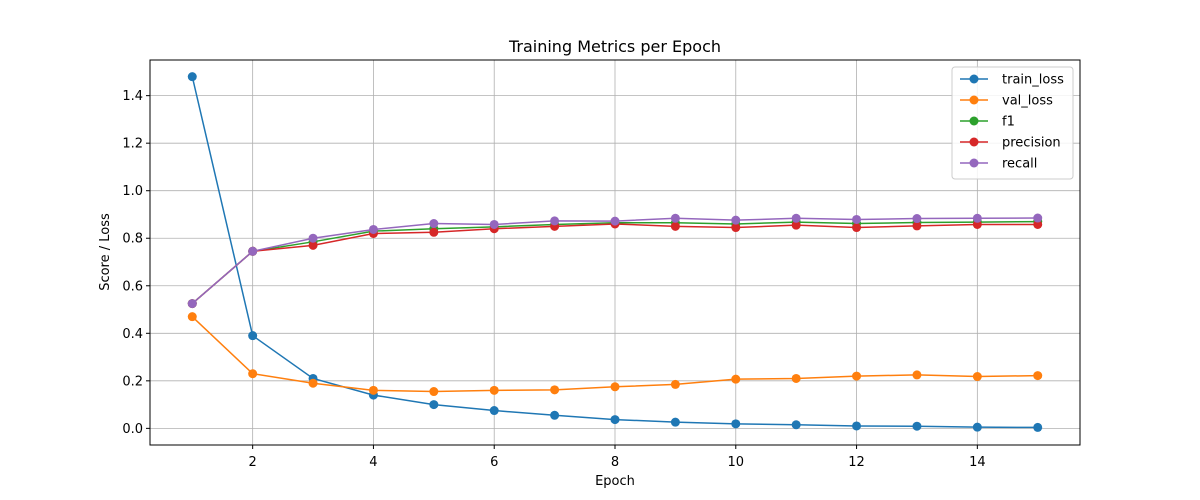 This screenshot has width=1200, height=500. Describe the element at coordinates (132, 381) in the screenshot. I see `y-tick-label: 0.2` at that location.